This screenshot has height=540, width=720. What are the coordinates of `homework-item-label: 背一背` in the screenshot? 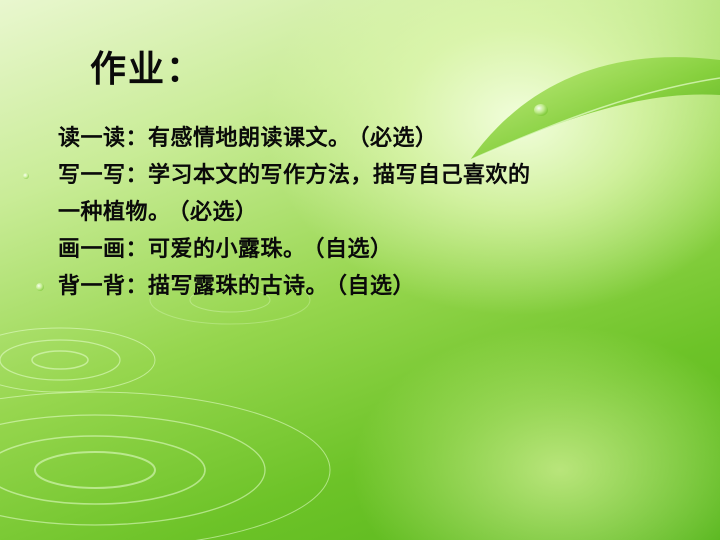 It's located at (92, 286).